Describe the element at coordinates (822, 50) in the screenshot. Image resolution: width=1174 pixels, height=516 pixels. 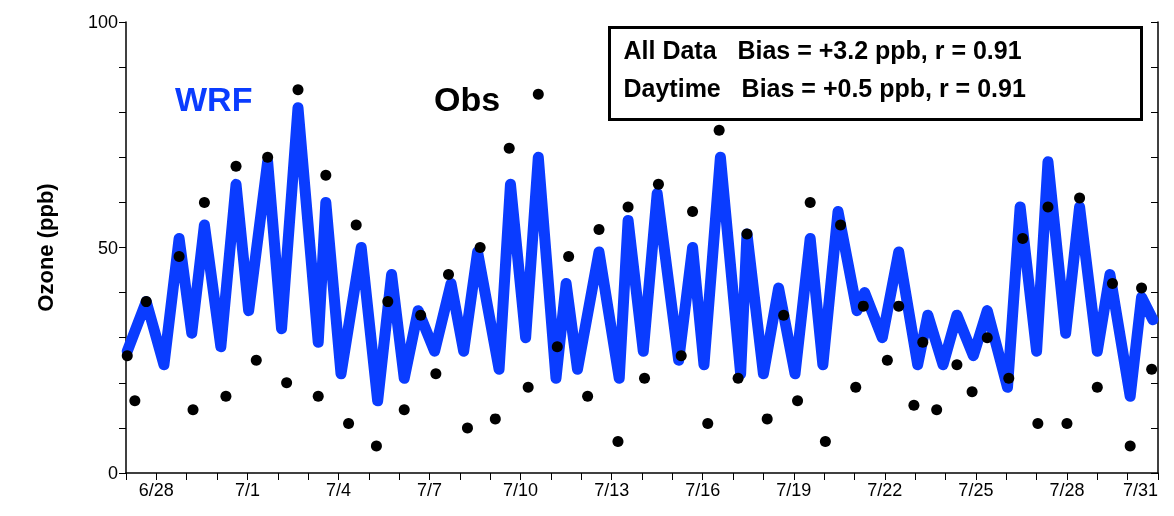
I see `annotation: All Data Bias = +3.2 ppb, r = 0.91` at that location.